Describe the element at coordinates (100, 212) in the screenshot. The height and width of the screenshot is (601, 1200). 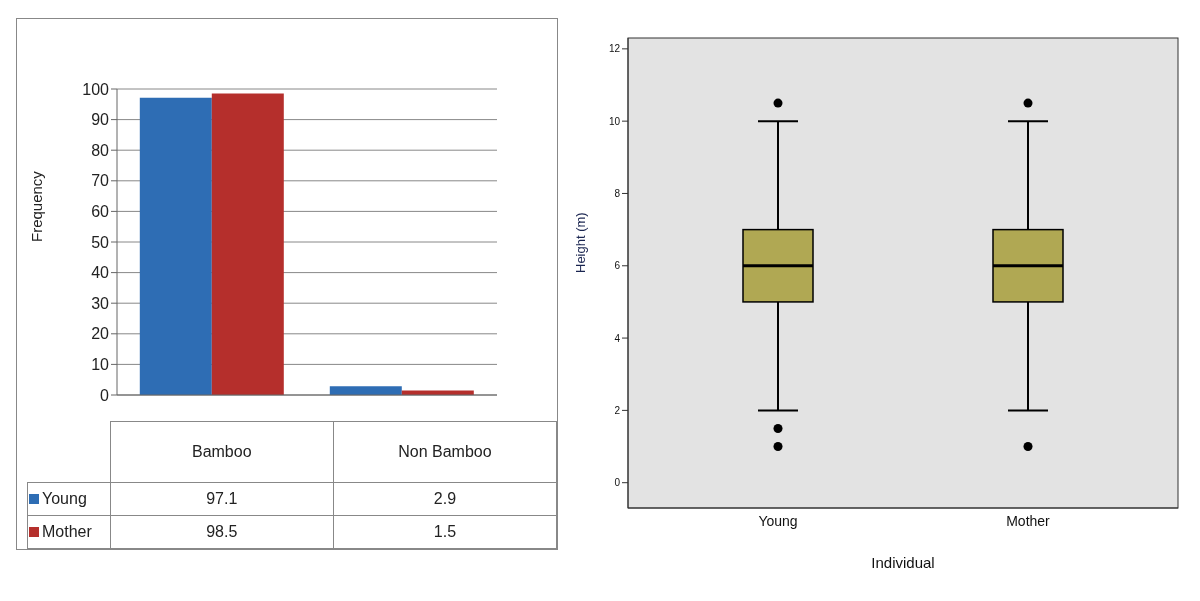
I see `y-tick-label: 60` at that location.